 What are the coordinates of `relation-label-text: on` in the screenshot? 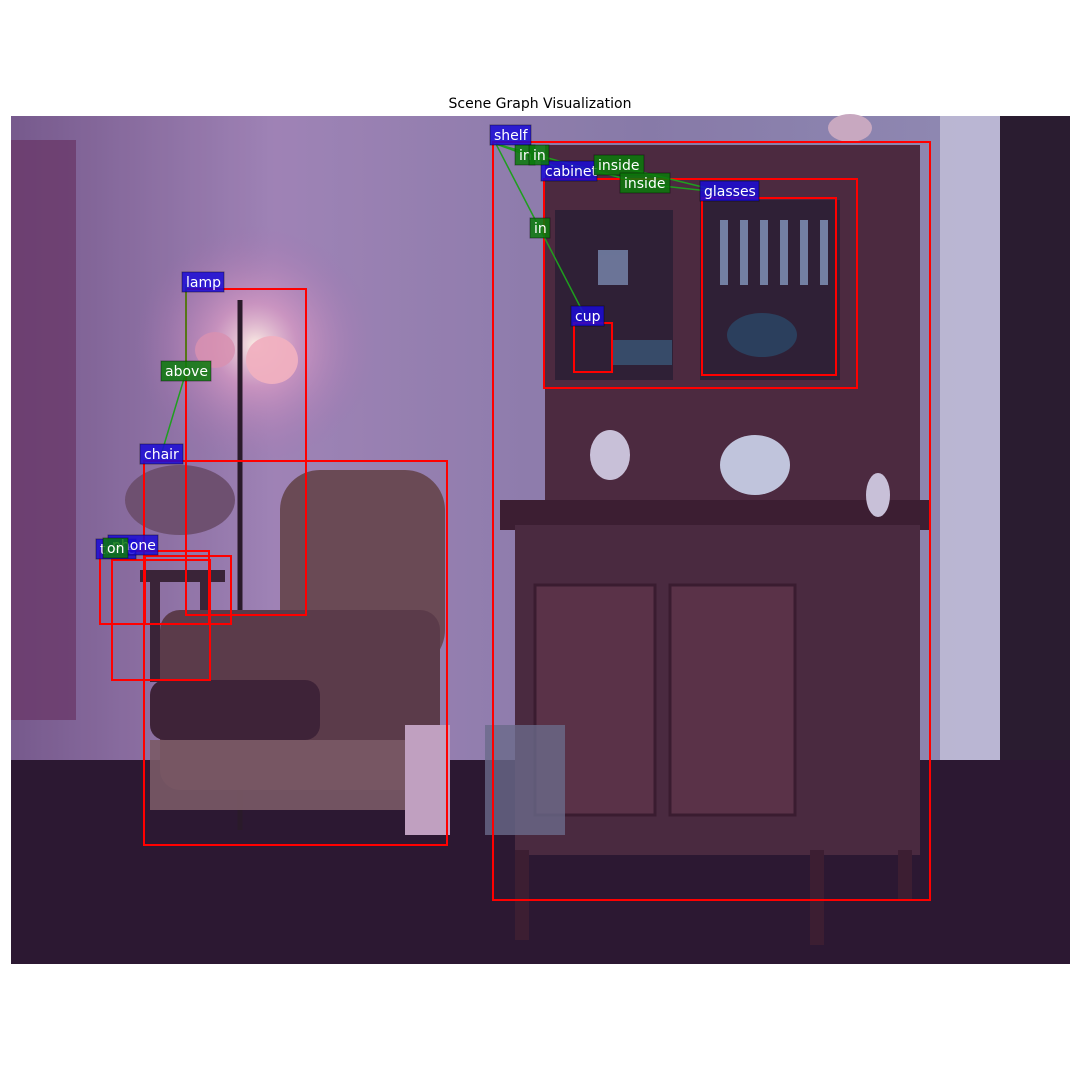 It's located at (115, 549).